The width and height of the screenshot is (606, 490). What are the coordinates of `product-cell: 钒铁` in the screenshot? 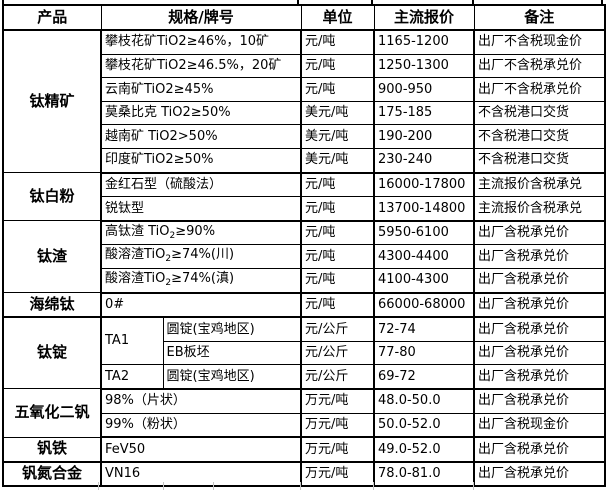 It's located at (52, 449).